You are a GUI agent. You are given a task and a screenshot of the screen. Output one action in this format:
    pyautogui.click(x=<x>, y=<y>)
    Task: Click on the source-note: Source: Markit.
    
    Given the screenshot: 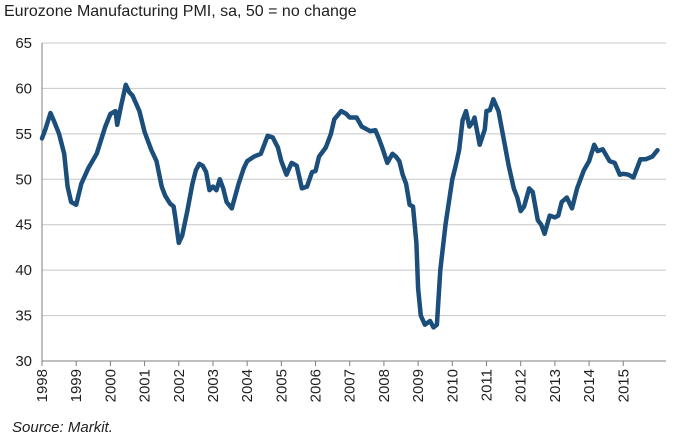 What is the action you would take?
    pyautogui.click(x=62, y=427)
    